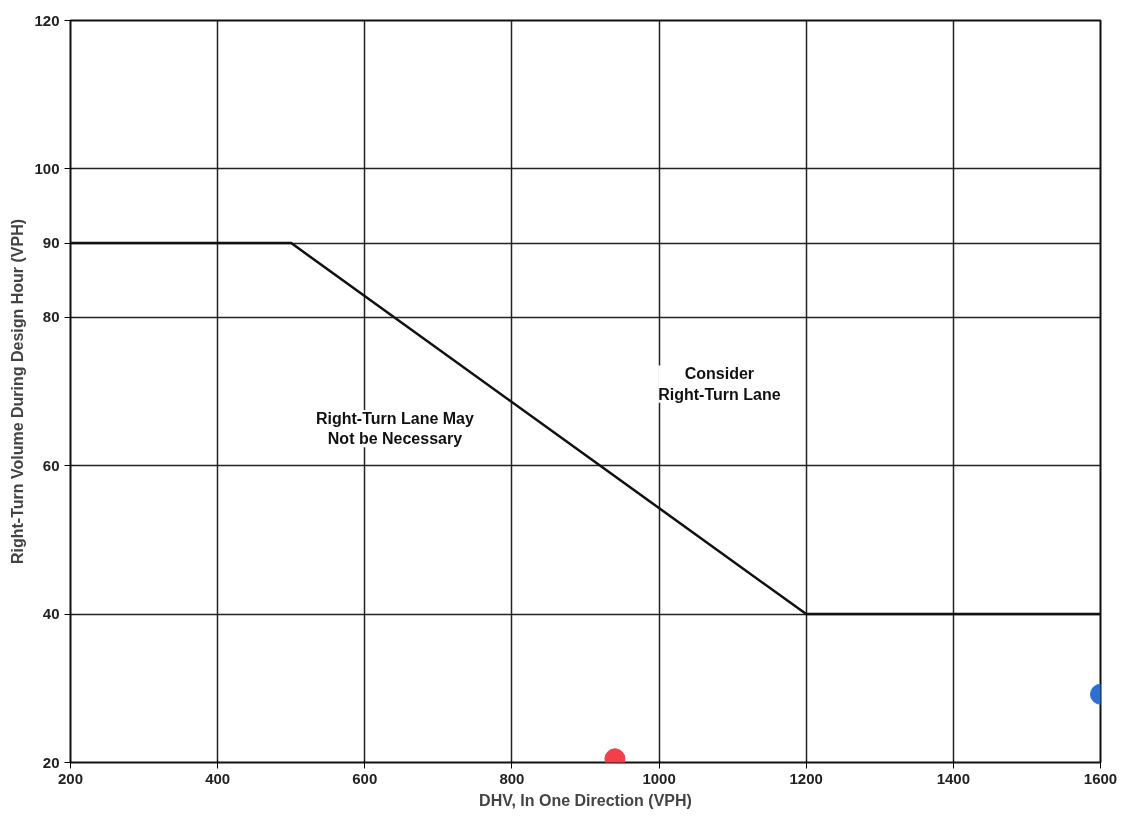  What do you see at coordinates (365, 778) in the screenshot?
I see `x-tick-label: 600` at bounding box center [365, 778].